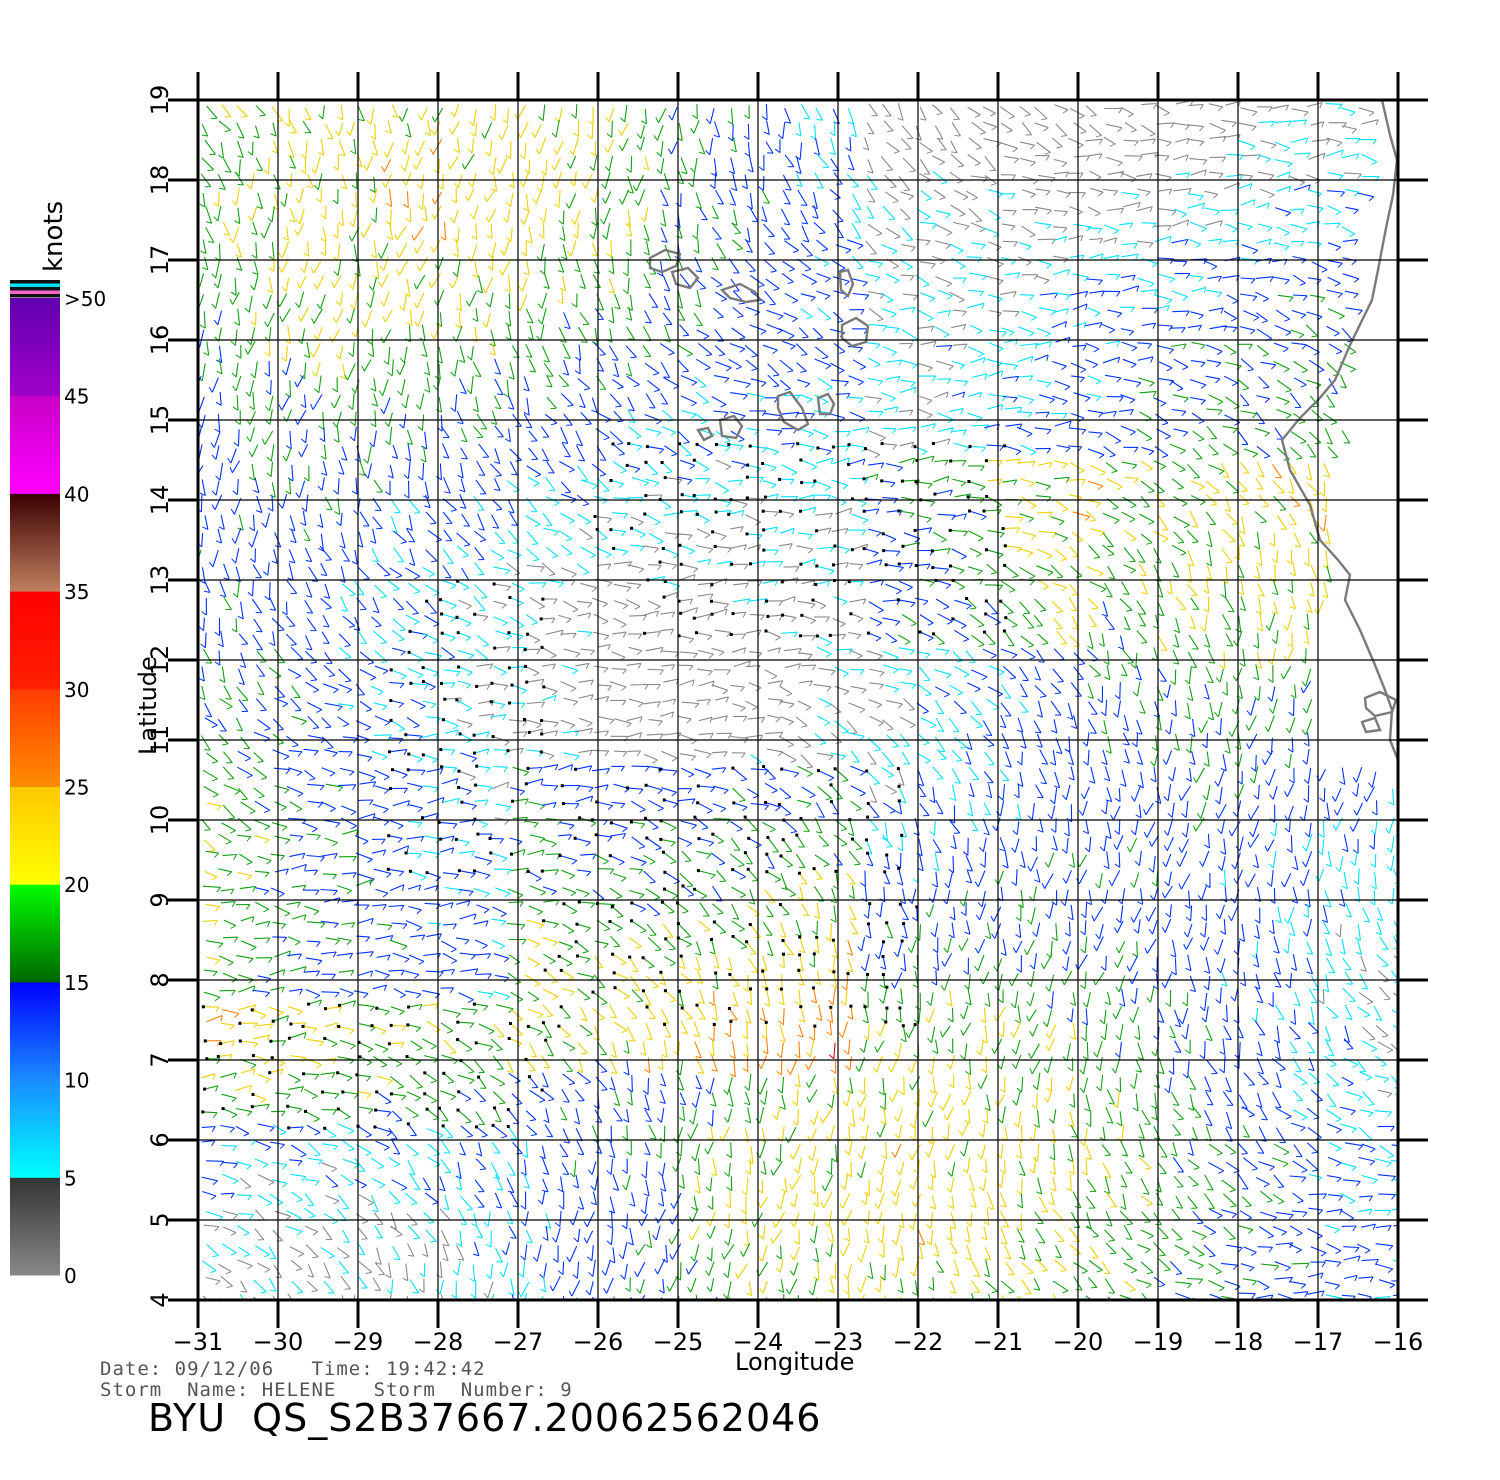 The width and height of the screenshot is (1500, 1480). Describe the element at coordinates (70, 1276) in the screenshot. I see `colorbar-tick-label: 0` at that location.